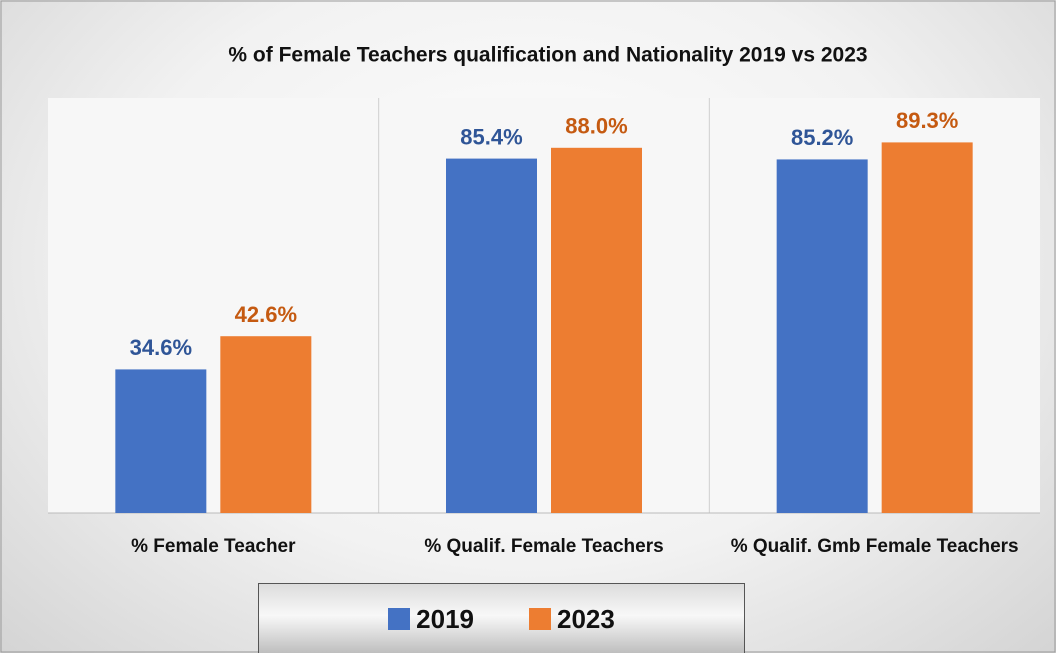 This screenshot has height=653, width=1056. I want to click on data-label: 89.3%, so click(927, 120).